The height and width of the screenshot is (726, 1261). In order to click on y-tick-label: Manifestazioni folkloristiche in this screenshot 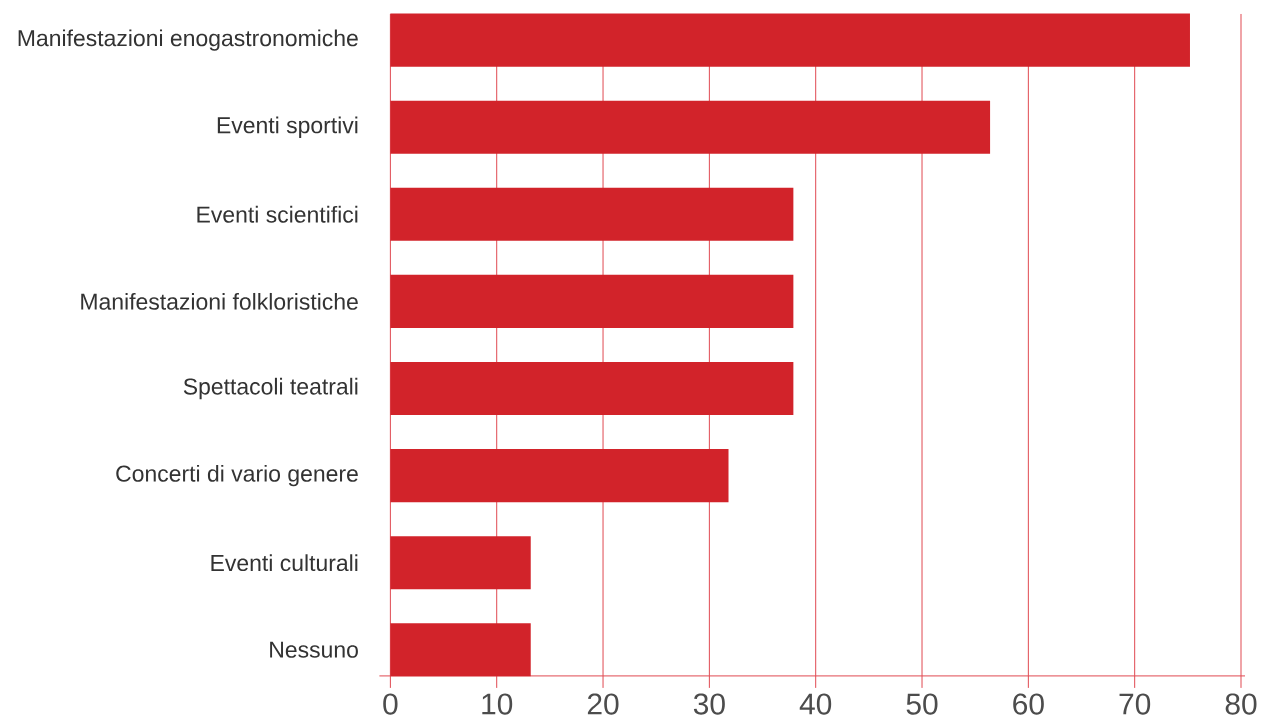, I will do `click(219, 301)`.